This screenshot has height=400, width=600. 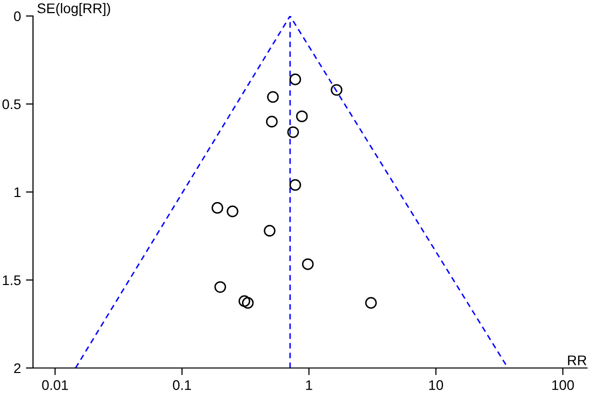 I want to click on y-tick-label: 0.5, so click(x=11, y=104).